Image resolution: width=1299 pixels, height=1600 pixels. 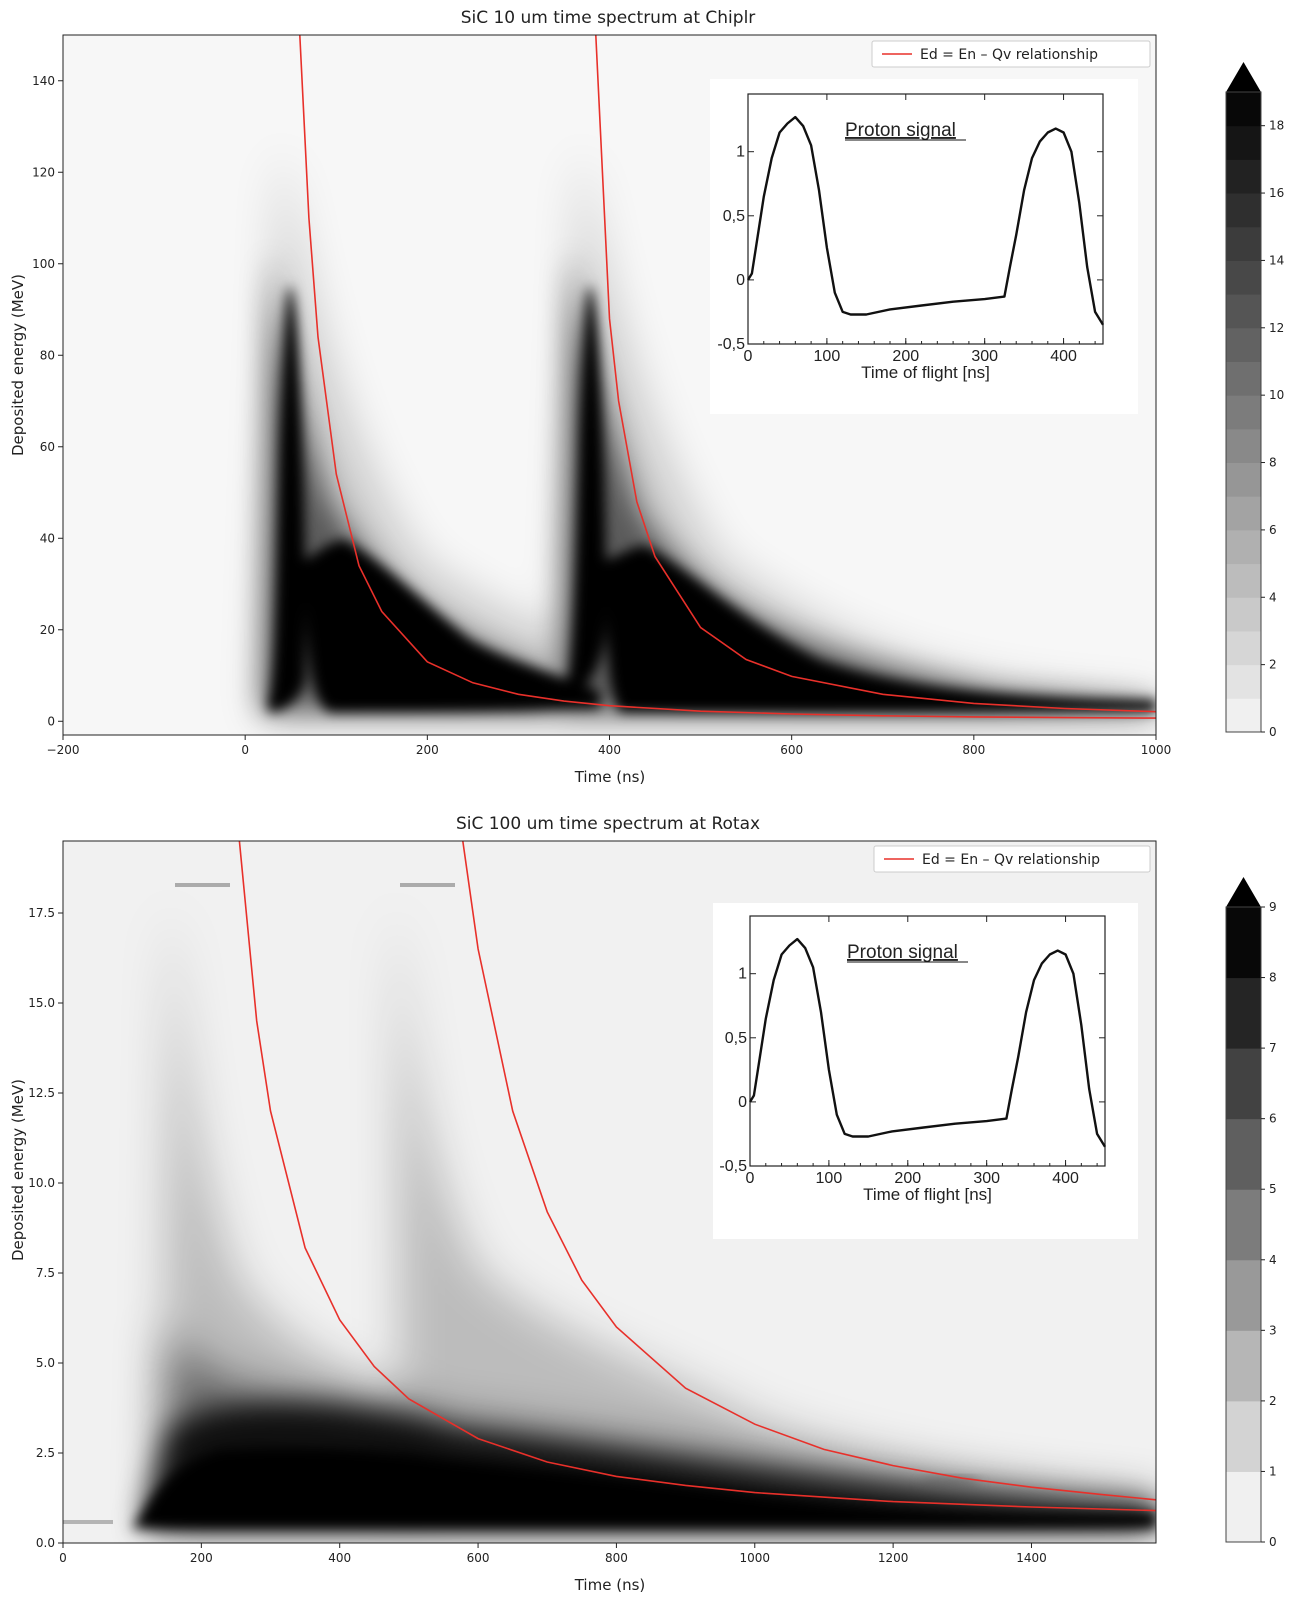 I want to click on inset-signal-line, so click(x=925, y=220).